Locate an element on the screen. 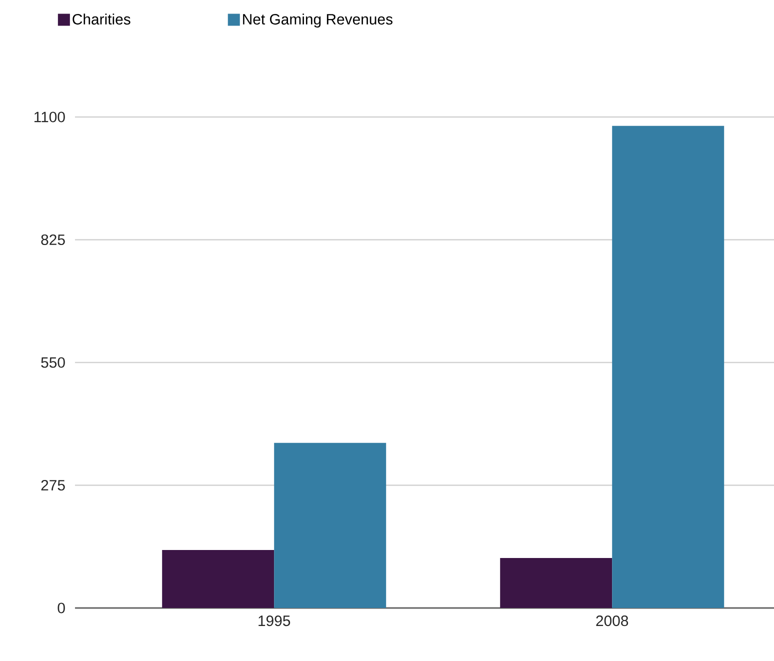 The image size is (774, 661). y-tick-label: 550 is located at coordinates (53, 362).